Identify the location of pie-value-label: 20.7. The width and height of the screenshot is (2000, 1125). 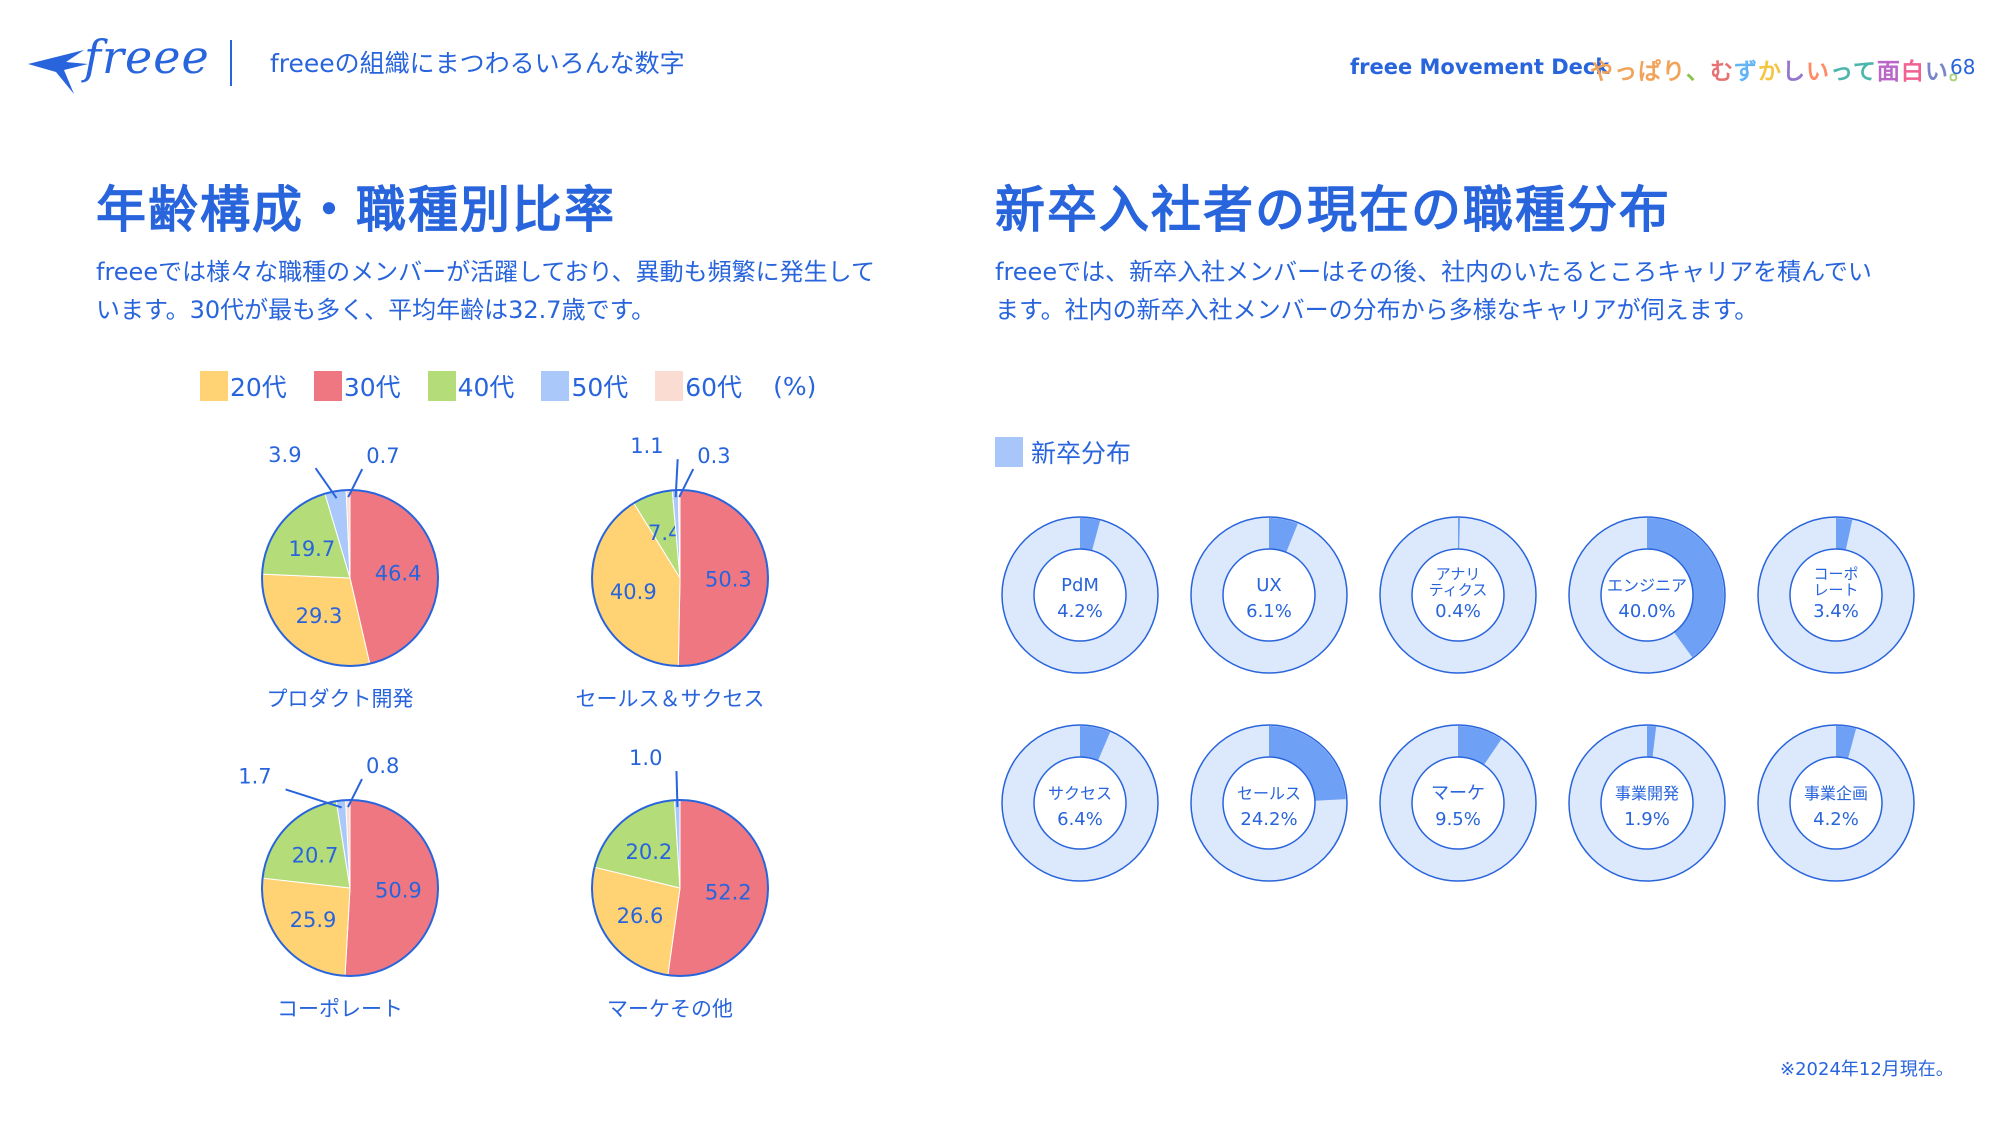
(315, 856).